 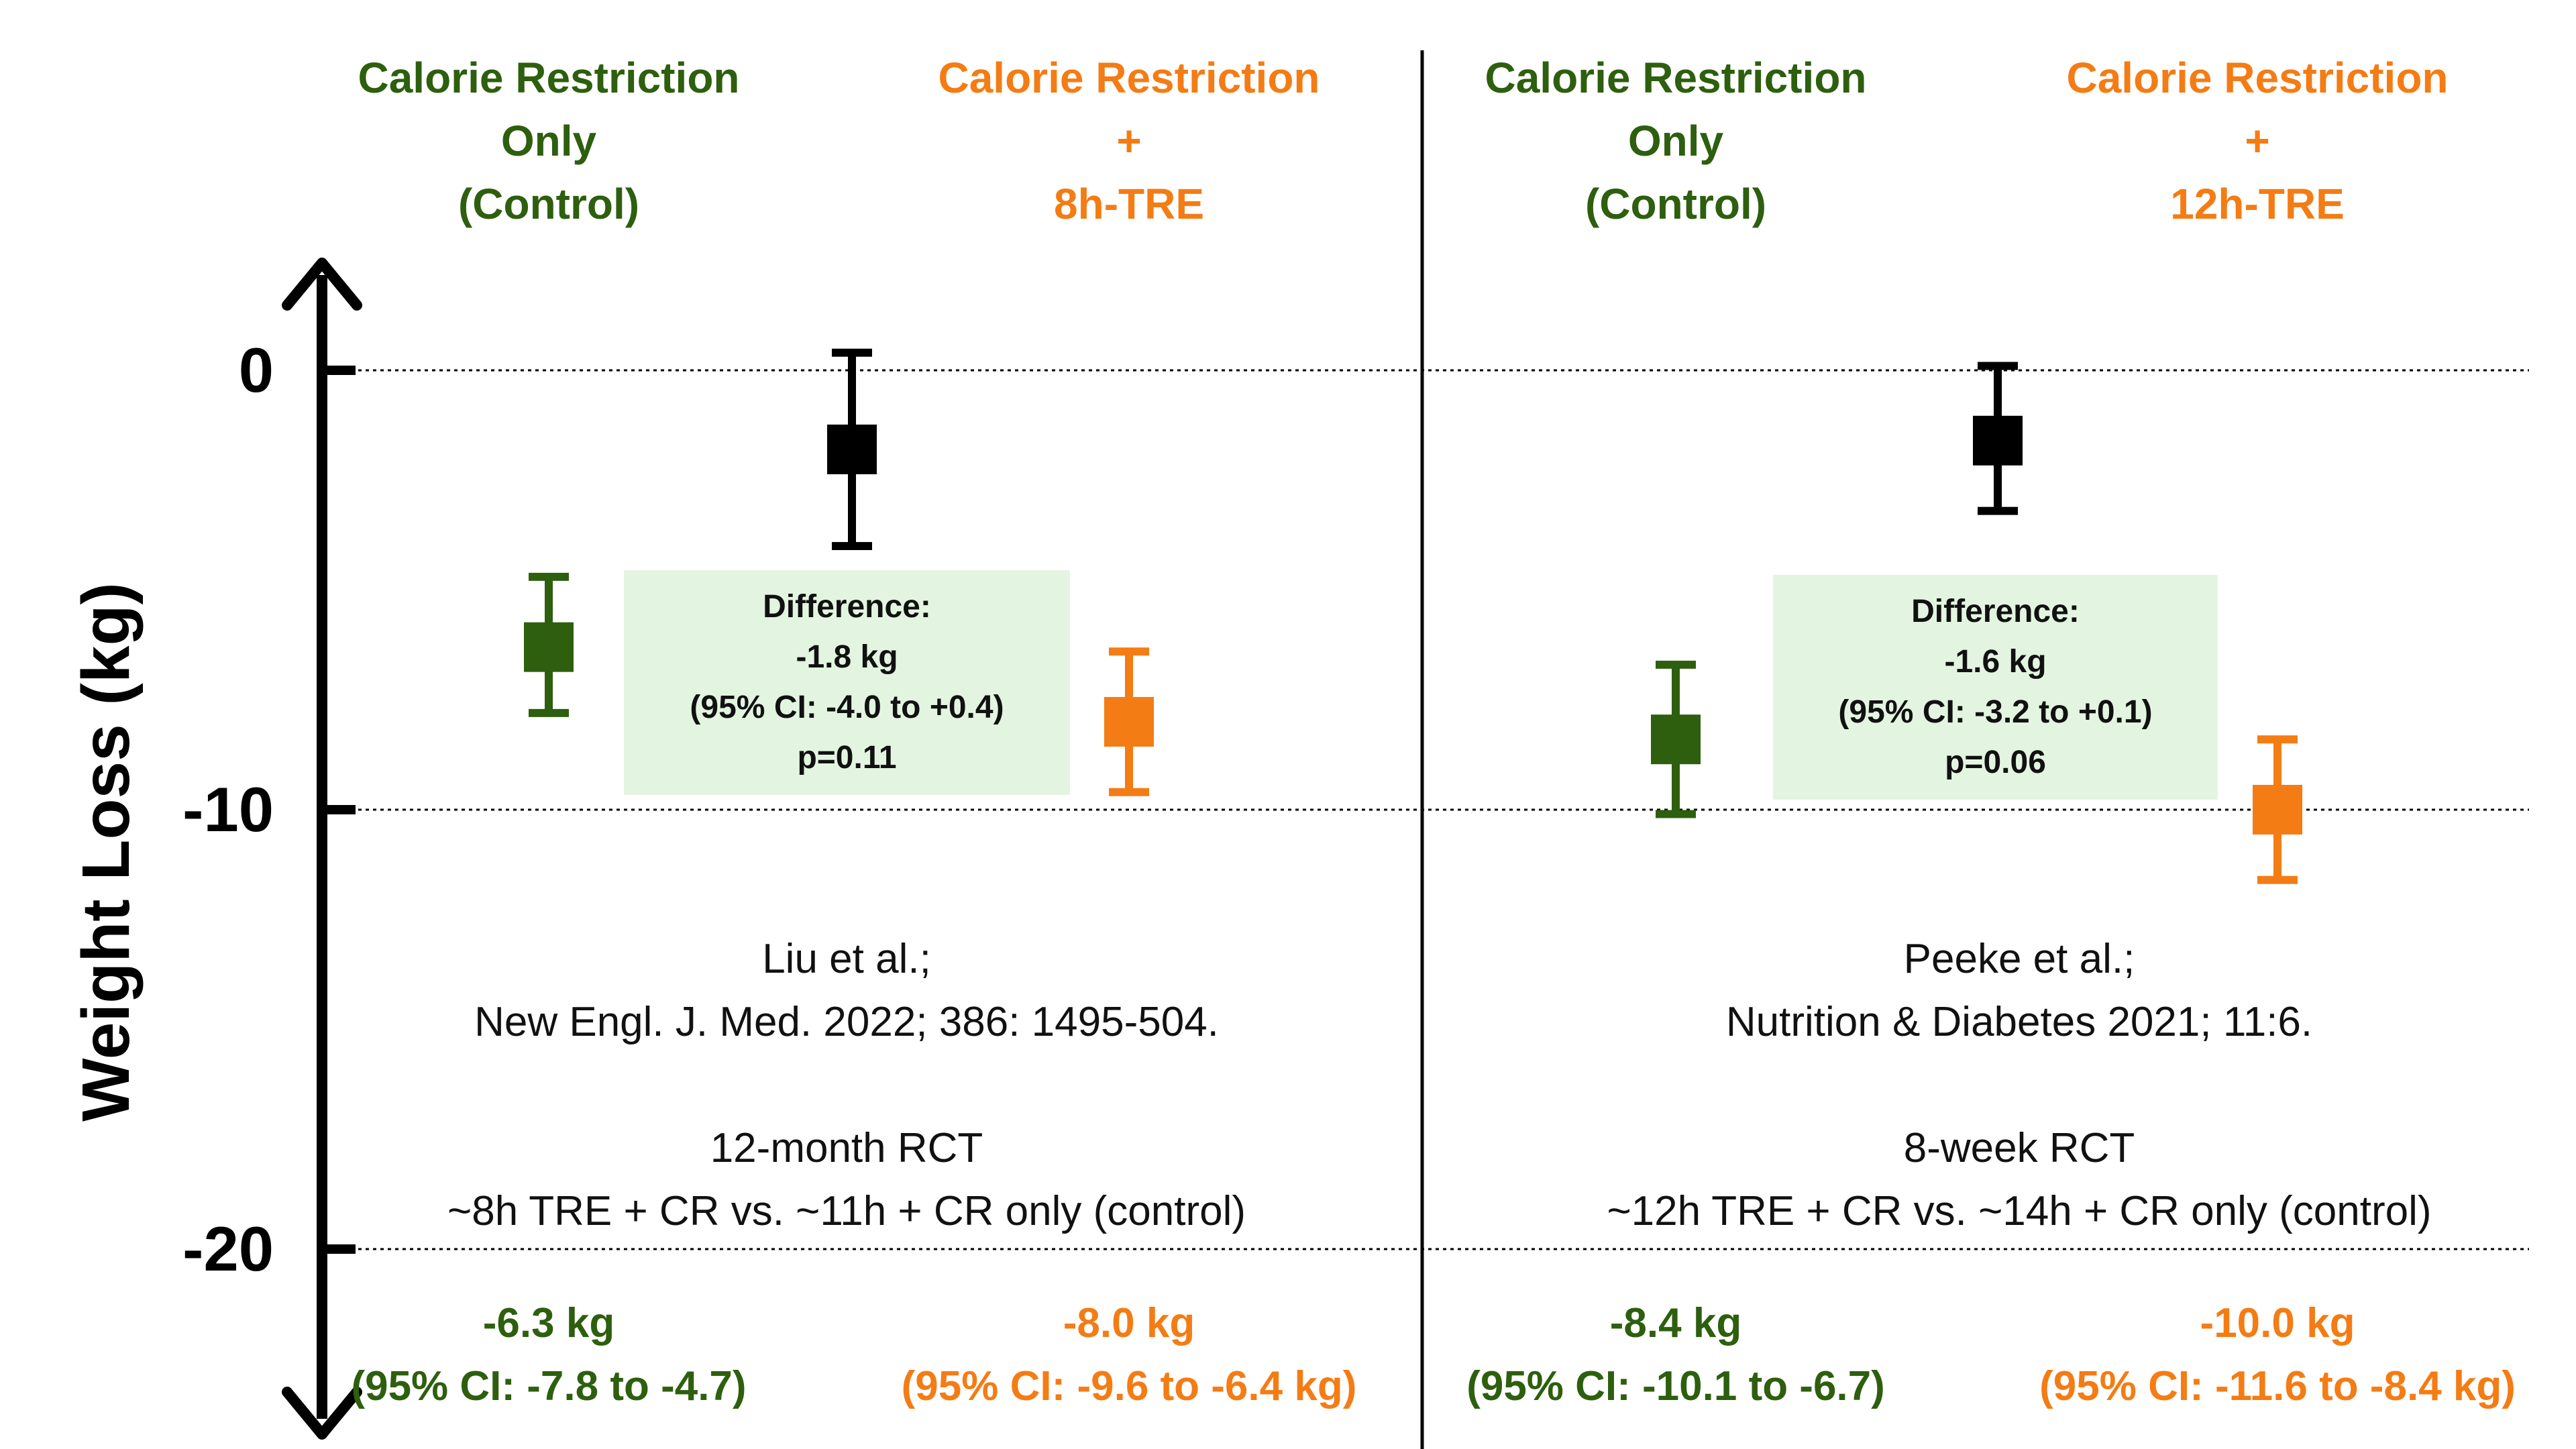 What do you see at coordinates (847, 657) in the screenshot?
I see `difference-text: -1.8 kg` at bounding box center [847, 657].